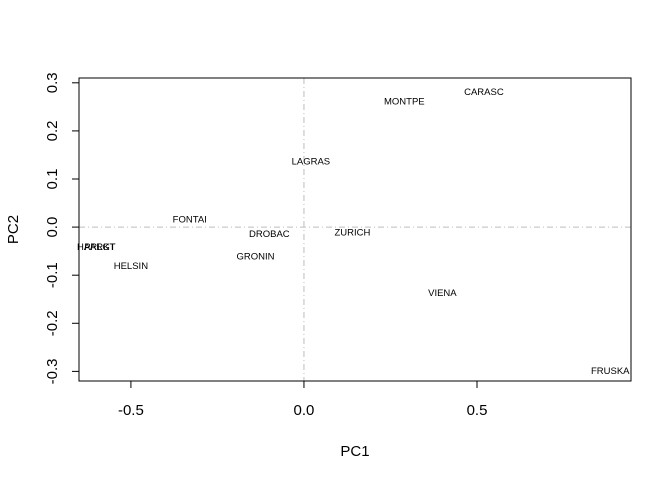  I want to click on y-axis-title: PC2, so click(13, 229).